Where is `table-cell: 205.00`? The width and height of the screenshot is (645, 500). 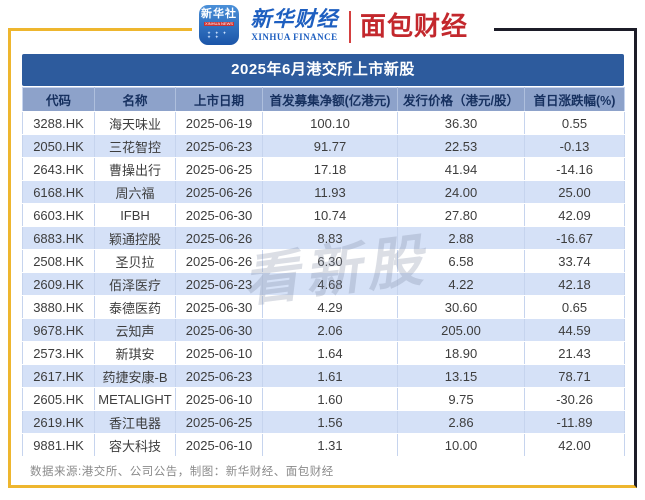 table-cell: 205.00 is located at coordinates (461, 330).